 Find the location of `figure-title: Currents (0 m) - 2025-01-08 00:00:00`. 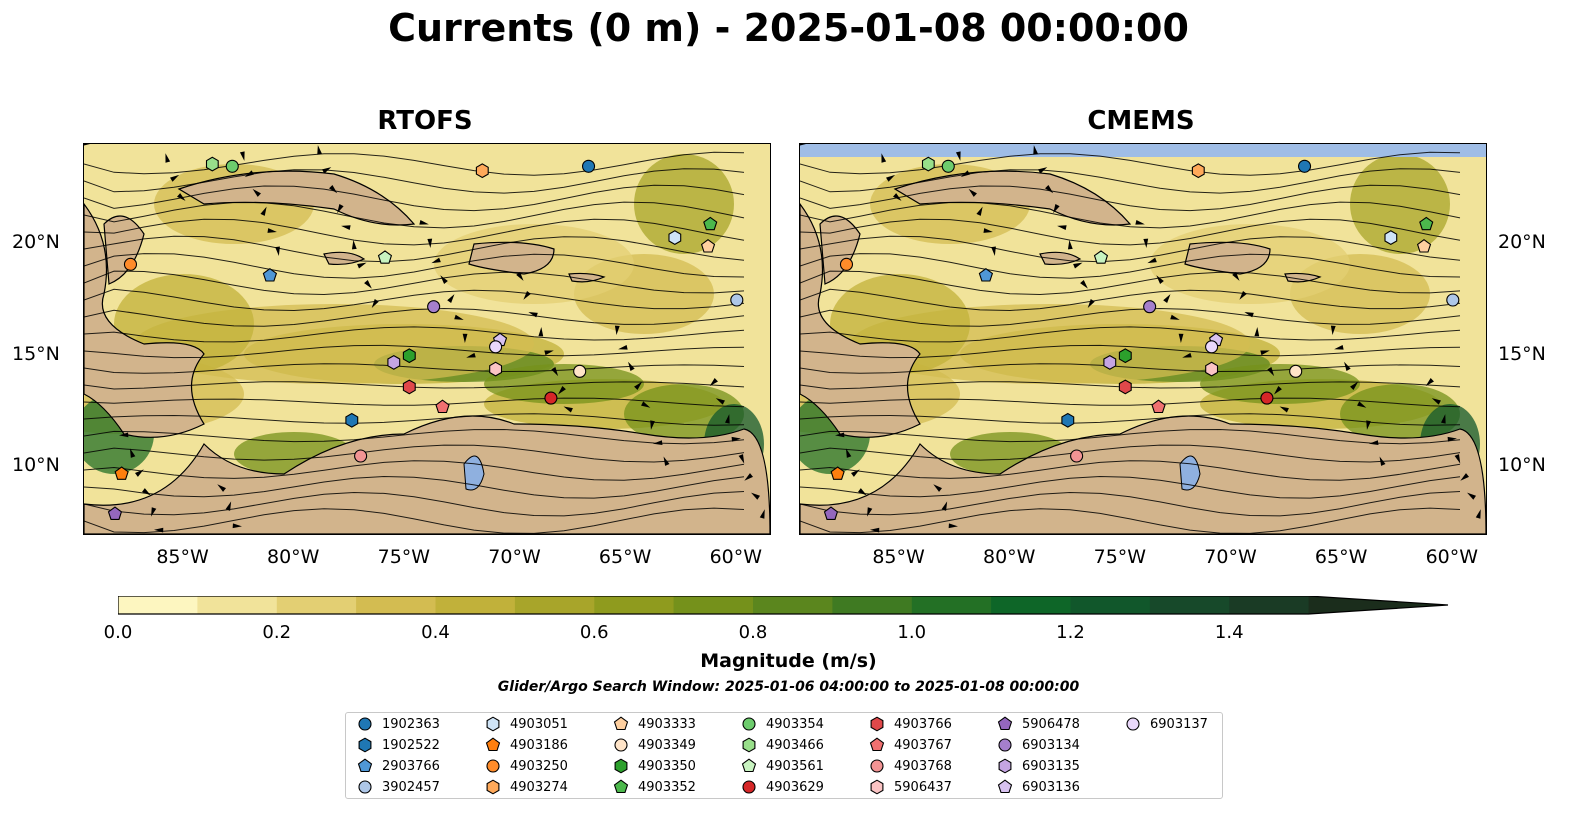

figure-title: Currents (0 m) - 2025-01-08 00:00:00 is located at coordinates (788, 28).